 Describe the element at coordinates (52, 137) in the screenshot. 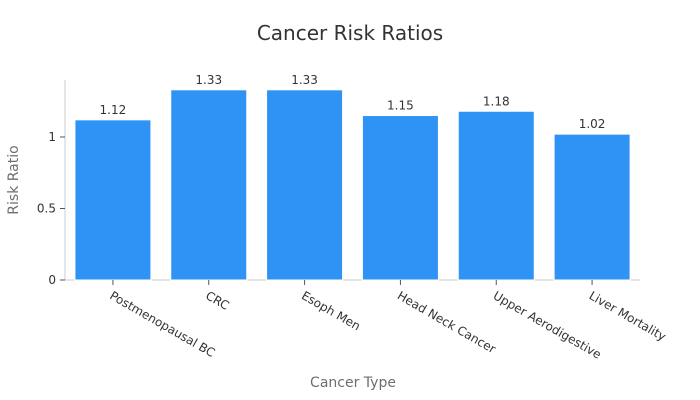

I see `y-tick-label: 1` at that location.